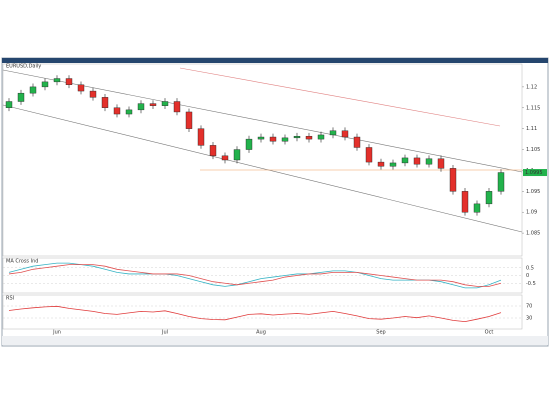  I want to click on toolbar, so click(275, 60).